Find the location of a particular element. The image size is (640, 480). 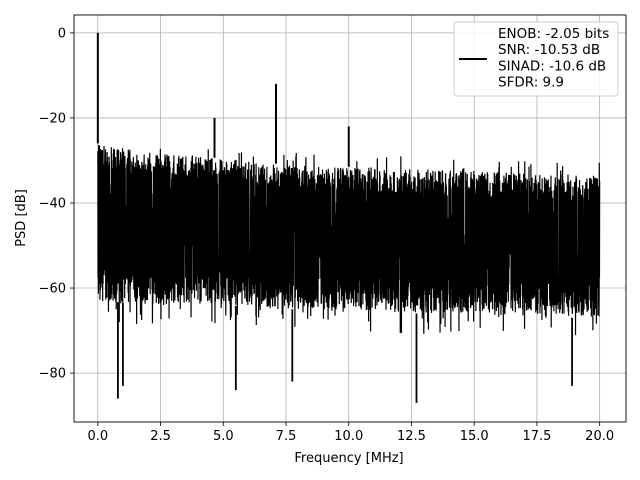

x-axis-ticks: 0.0 2.5 5.0 7.5 10.0 12.5 15.0 17.5 20.0 is located at coordinates (350, 433).